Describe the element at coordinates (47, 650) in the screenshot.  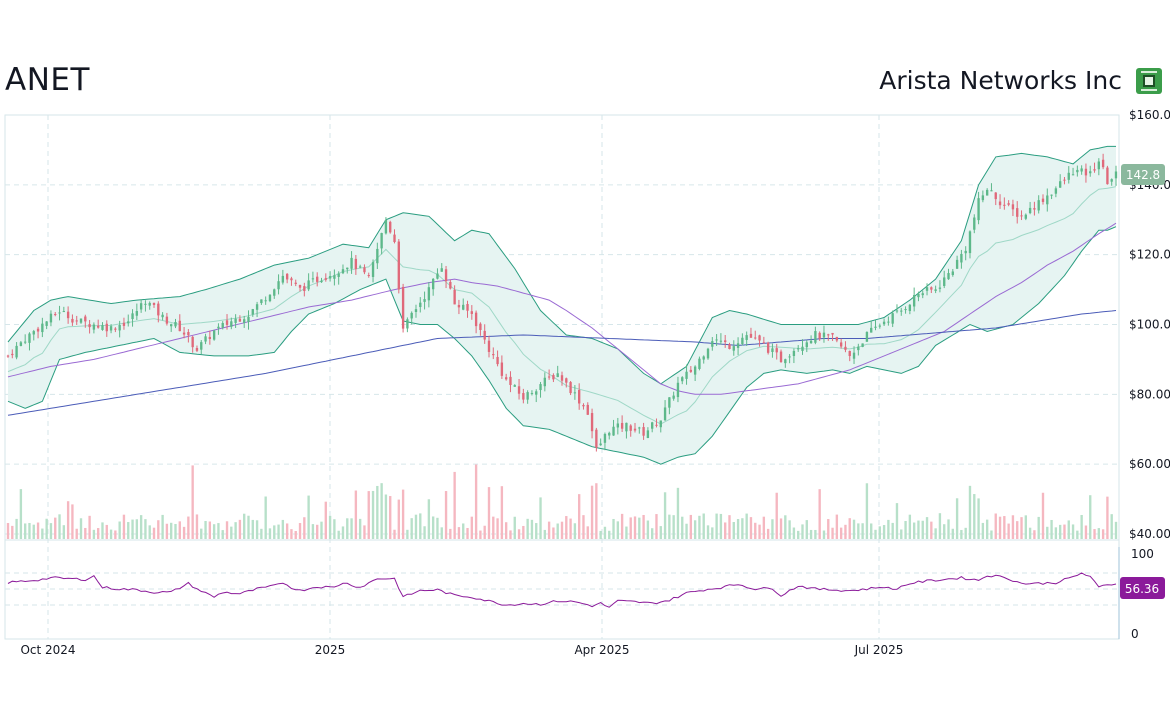
I see `x-tick-label: Oct 2024` at that location.